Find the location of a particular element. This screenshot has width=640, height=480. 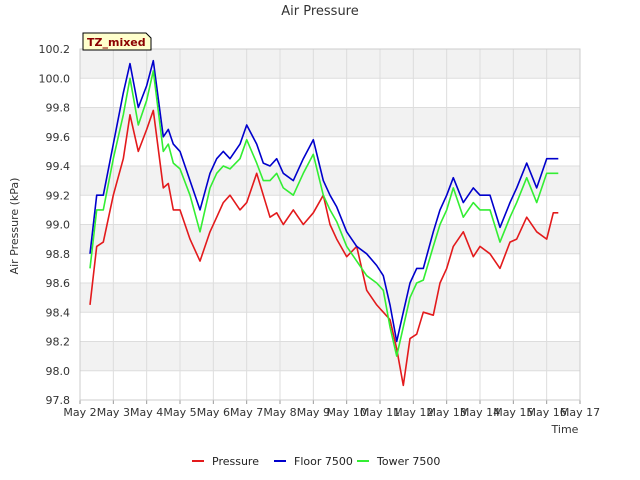

x-tick-label: May 4 is located at coordinates (146, 412).